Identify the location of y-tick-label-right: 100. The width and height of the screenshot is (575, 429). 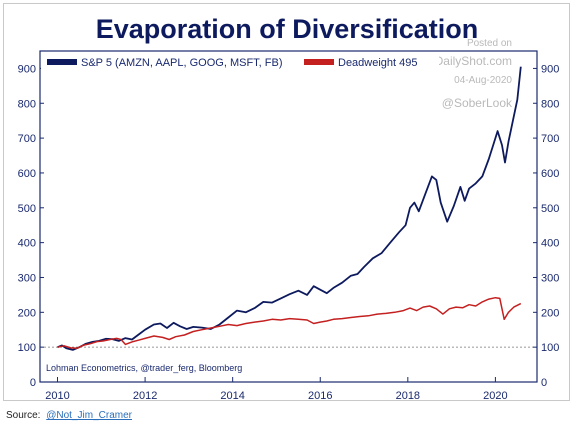
(550, 348).